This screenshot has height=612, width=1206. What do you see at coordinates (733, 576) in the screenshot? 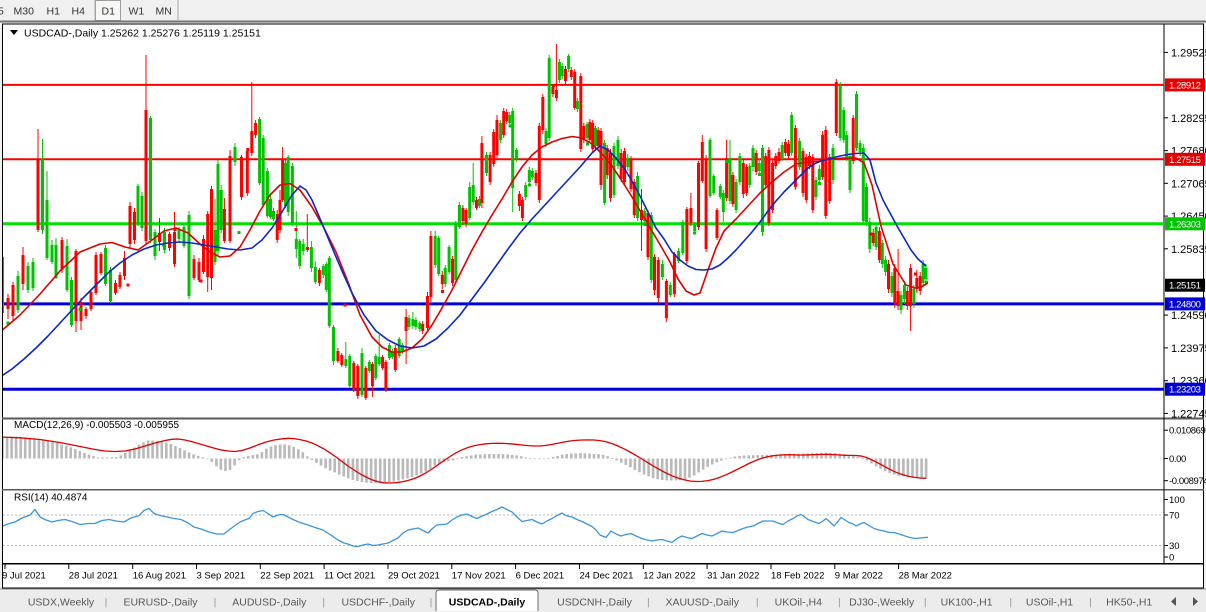
I see `svg-text: 31 Jan 2022` at bounding box center [733, 576].